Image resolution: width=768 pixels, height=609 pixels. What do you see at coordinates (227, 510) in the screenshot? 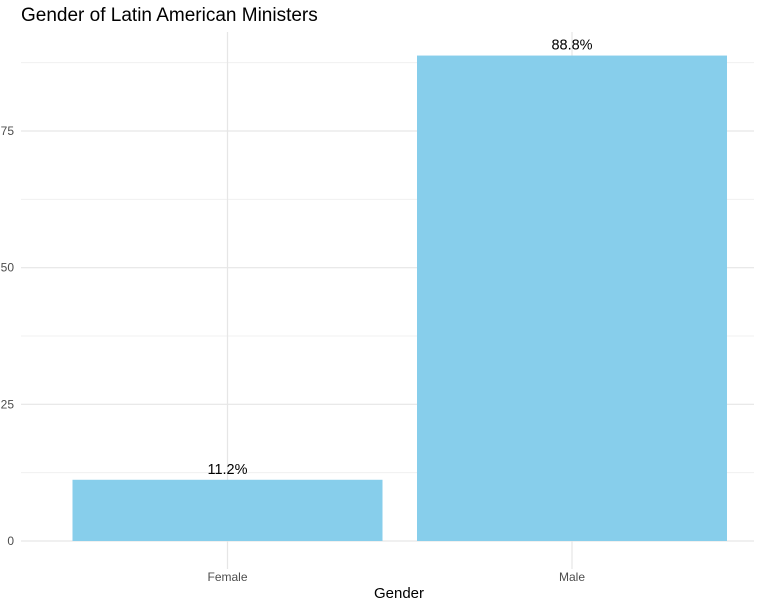
I see `bar-female` at bounding box center [227, 510].